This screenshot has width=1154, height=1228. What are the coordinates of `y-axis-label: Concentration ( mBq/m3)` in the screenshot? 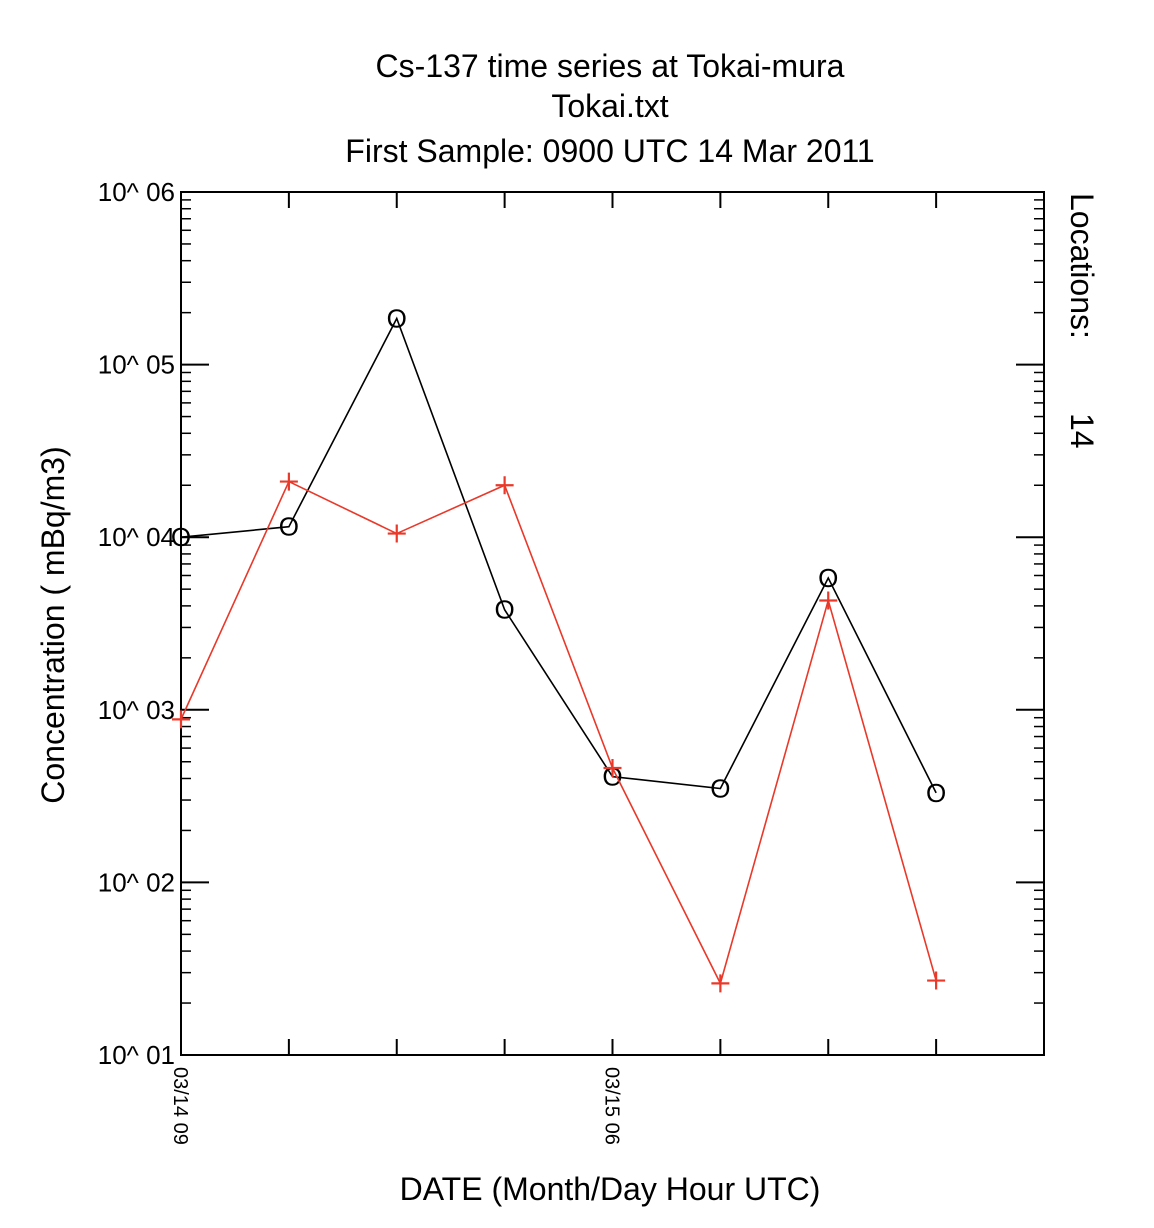 It's located at (53, 624).